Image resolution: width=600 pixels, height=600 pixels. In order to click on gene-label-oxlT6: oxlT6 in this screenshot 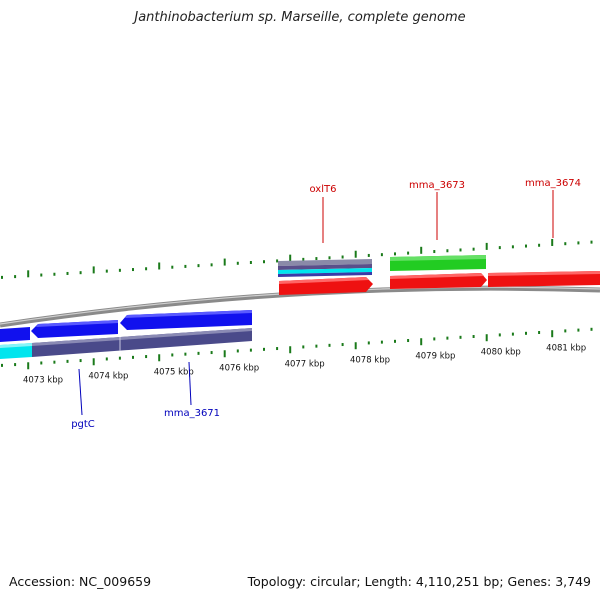, I will do `click(323, 189)`.